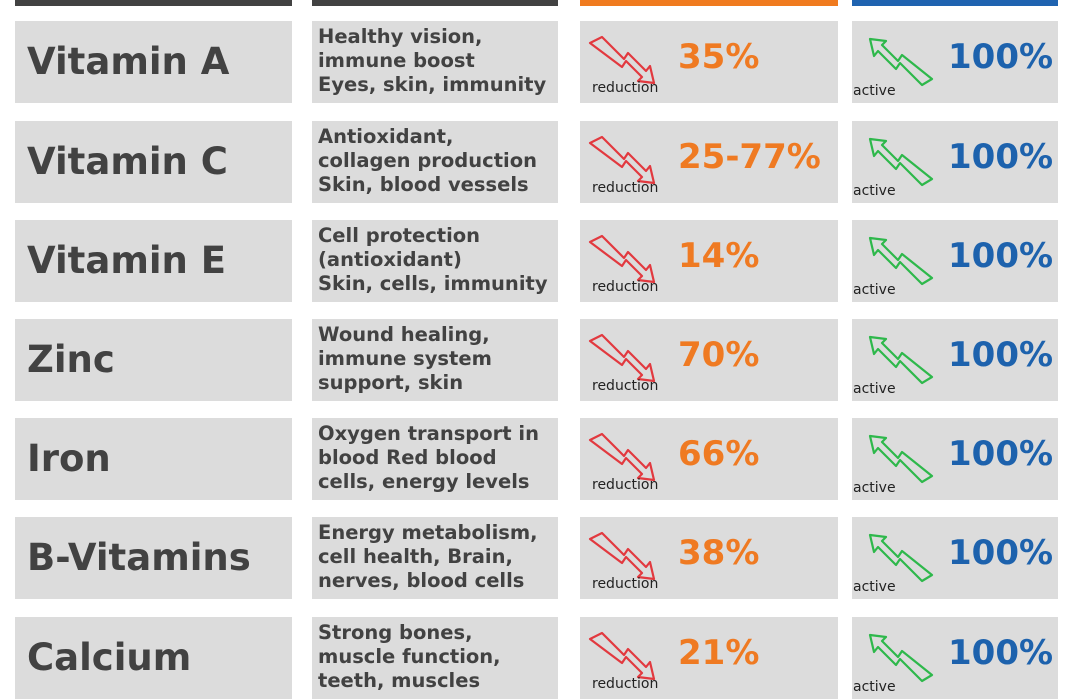 The width and height of the screenshot is (1080, 699). Describe the element at coordinates (127, 260) in the screenshot. I see `nutrient-name: Vitamin E` at that location.